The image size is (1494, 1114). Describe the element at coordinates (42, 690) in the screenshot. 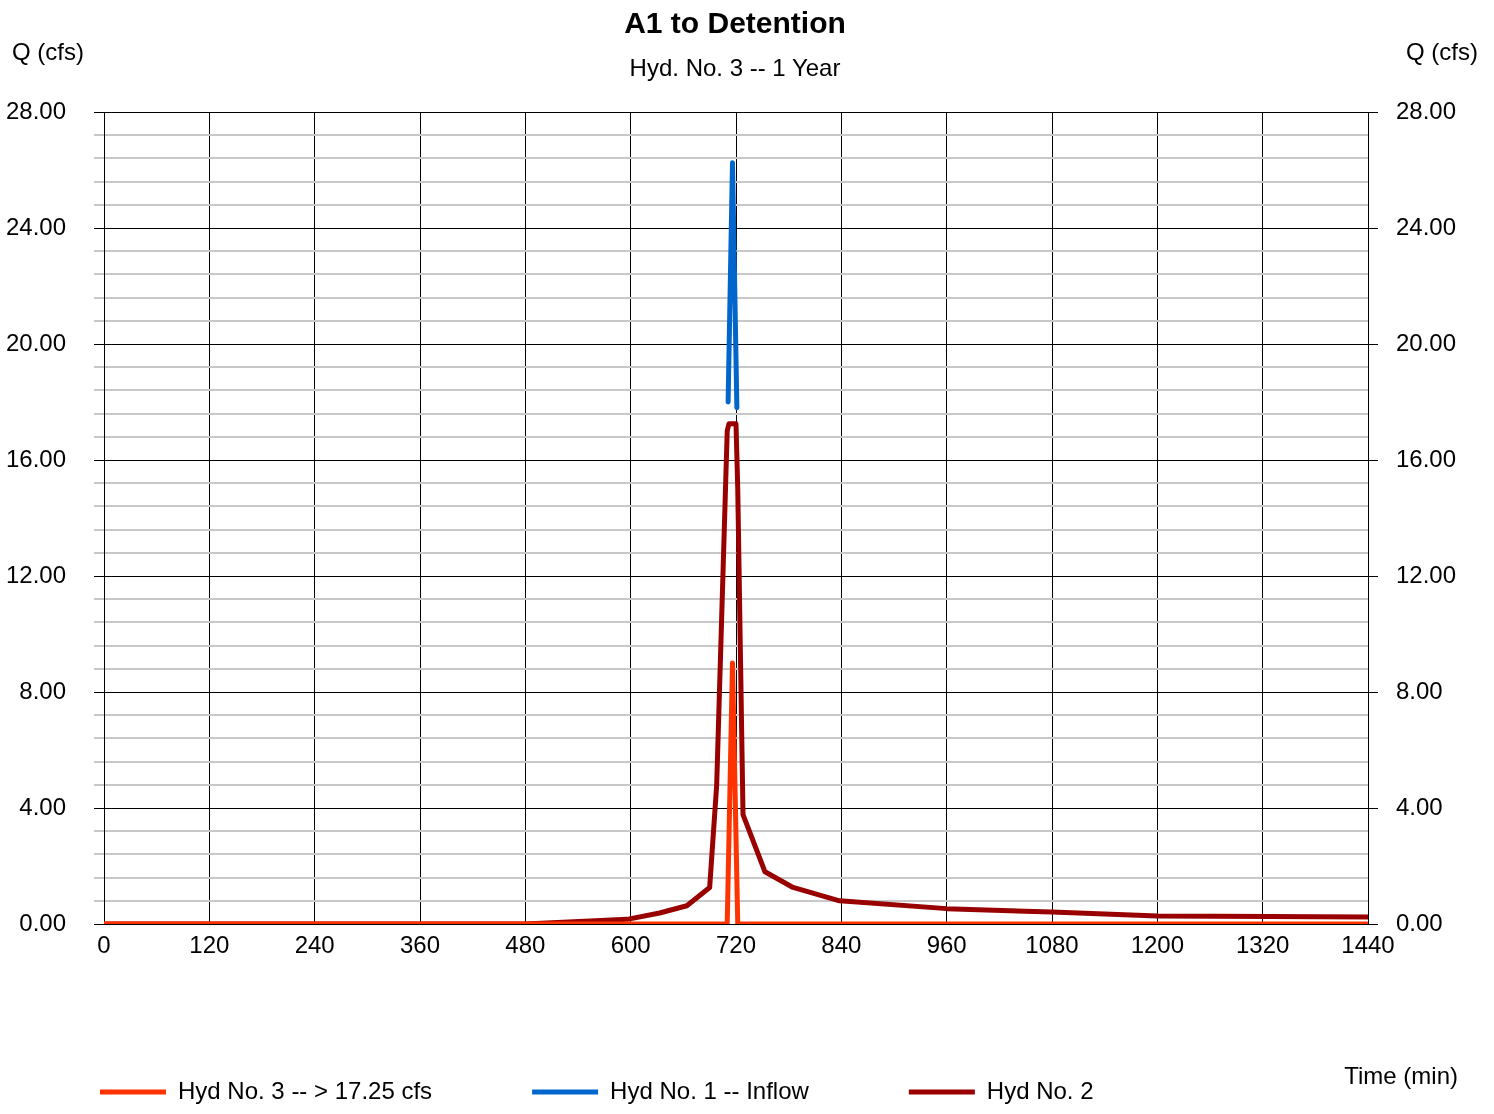

I see `y-tick-label: 8.00` at that location.